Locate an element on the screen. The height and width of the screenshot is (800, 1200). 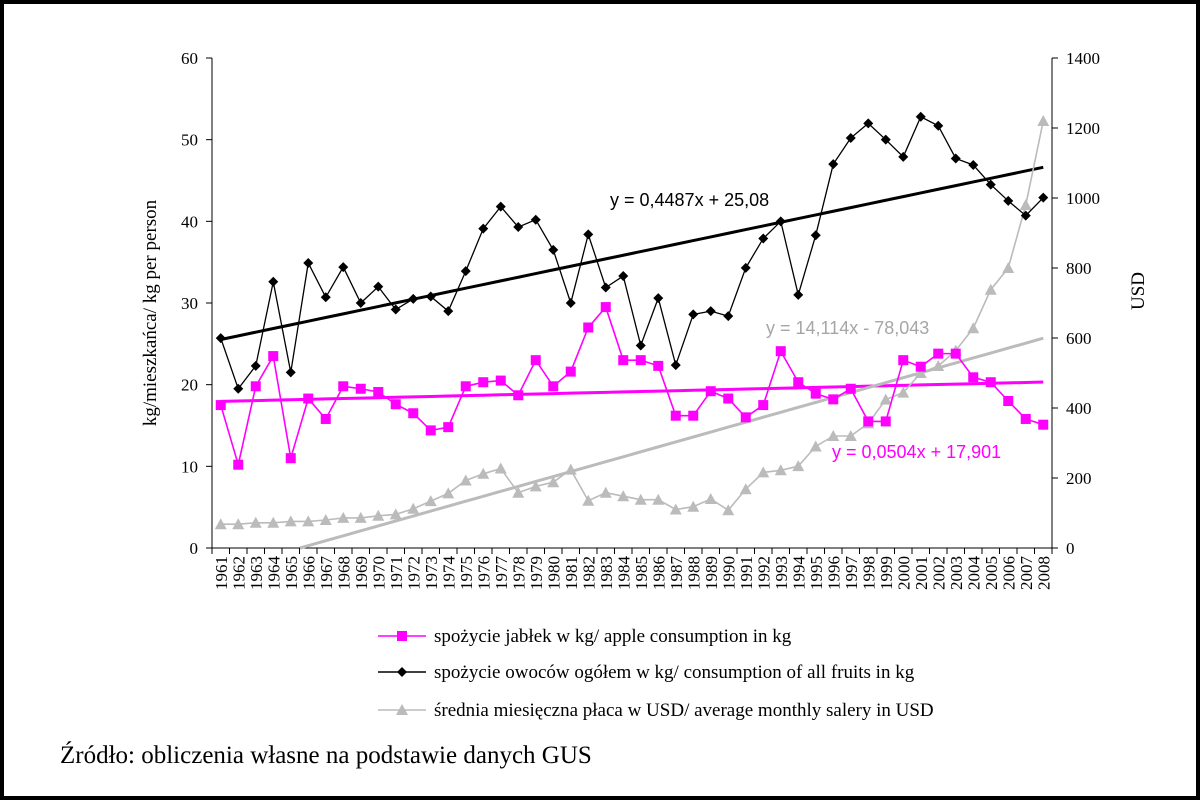
y-tick-label-right: 400 is located at coordinates (1079, 408).